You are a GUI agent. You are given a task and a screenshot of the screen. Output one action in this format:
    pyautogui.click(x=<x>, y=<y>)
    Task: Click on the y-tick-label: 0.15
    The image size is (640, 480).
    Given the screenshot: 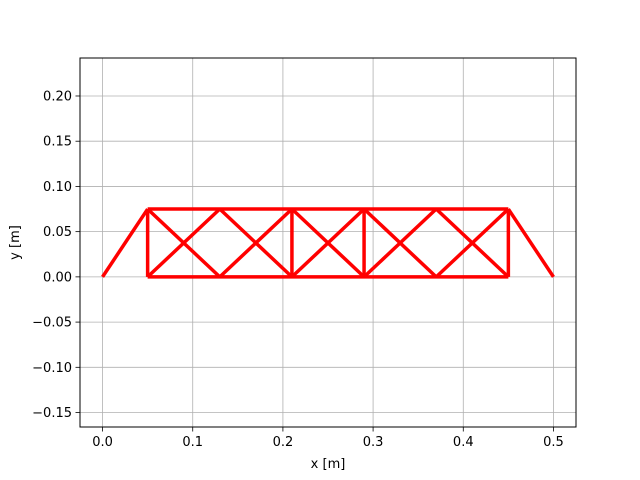 What is the action you would take?
    pyautogui.click(x=57, y=142)
    